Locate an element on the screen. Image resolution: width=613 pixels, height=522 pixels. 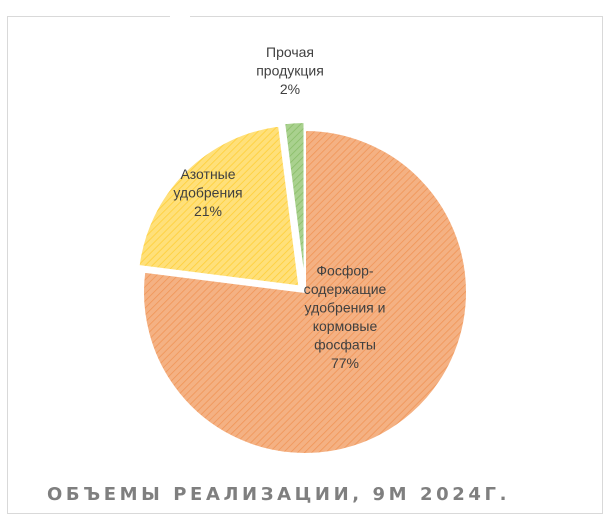
slice-label-line: продукция is located at coordinates (290, 71).